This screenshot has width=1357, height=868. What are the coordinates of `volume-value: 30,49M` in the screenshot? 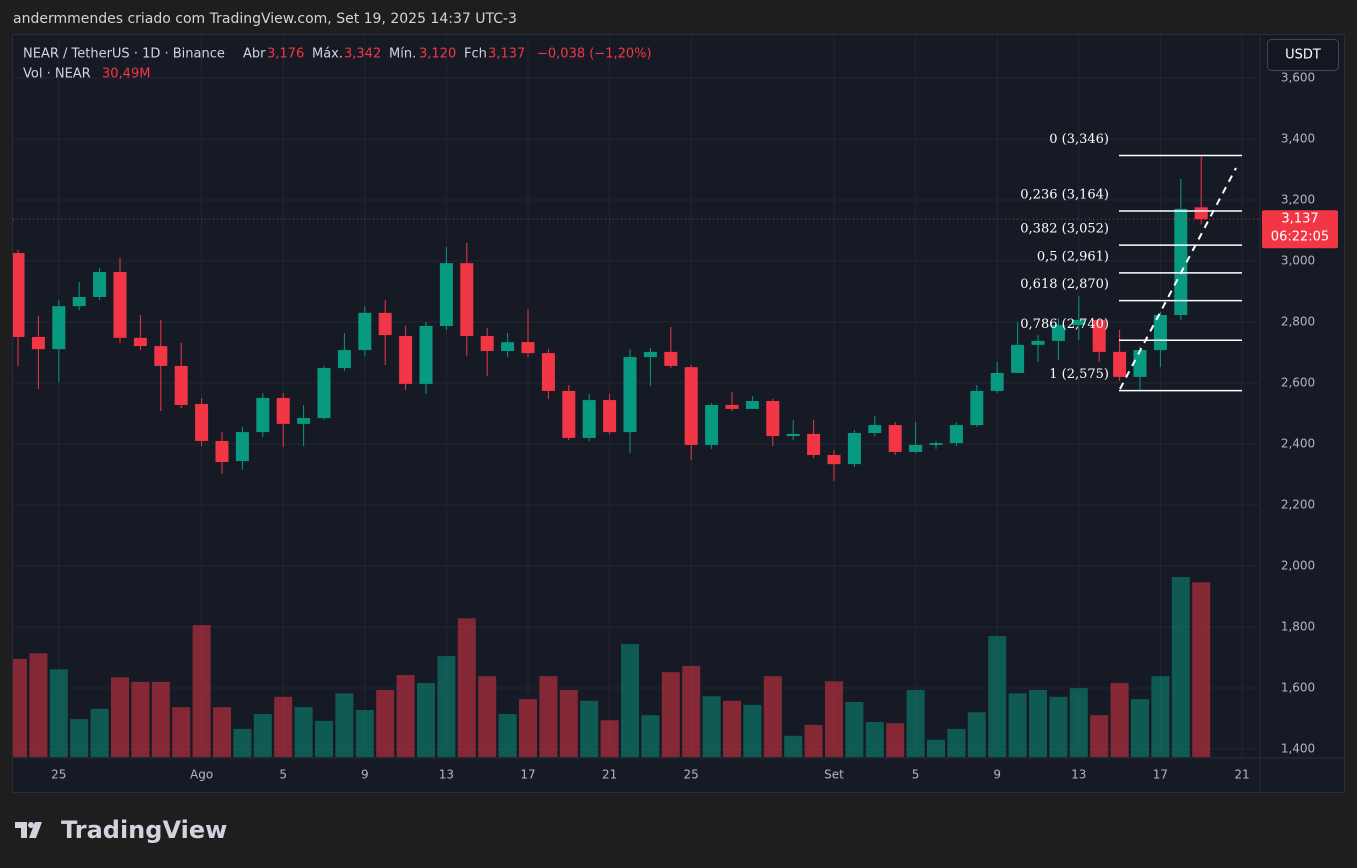 It's located at (126, 74).